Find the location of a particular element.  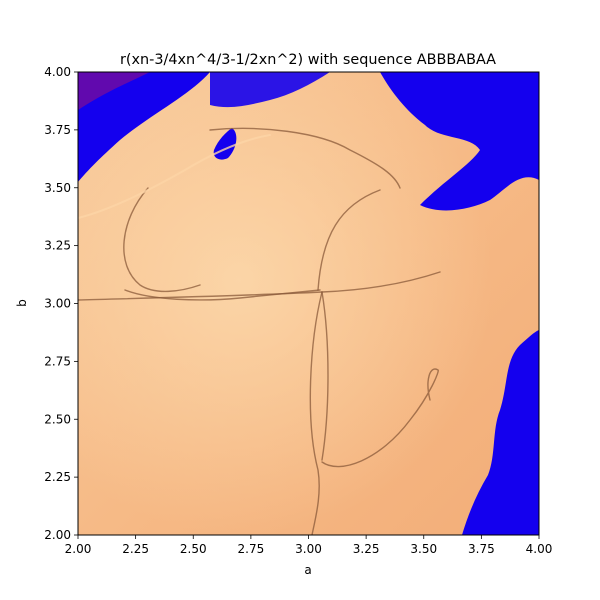

y-tick-label: 4.00 is located at coordinates (57, 72).